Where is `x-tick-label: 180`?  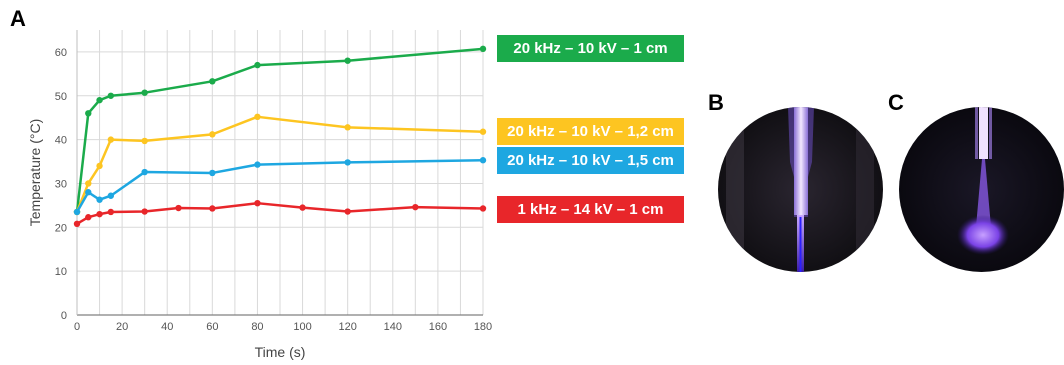 x-tick-label: 180 is located at coordinates (483, 327).